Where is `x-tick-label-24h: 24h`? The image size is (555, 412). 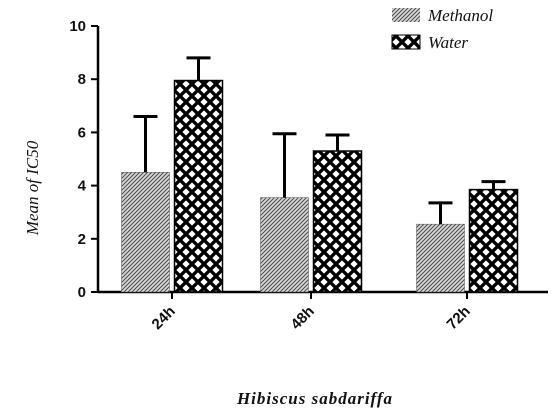
x-tick-label-24h: 24h is located at coordinates (164, 318).